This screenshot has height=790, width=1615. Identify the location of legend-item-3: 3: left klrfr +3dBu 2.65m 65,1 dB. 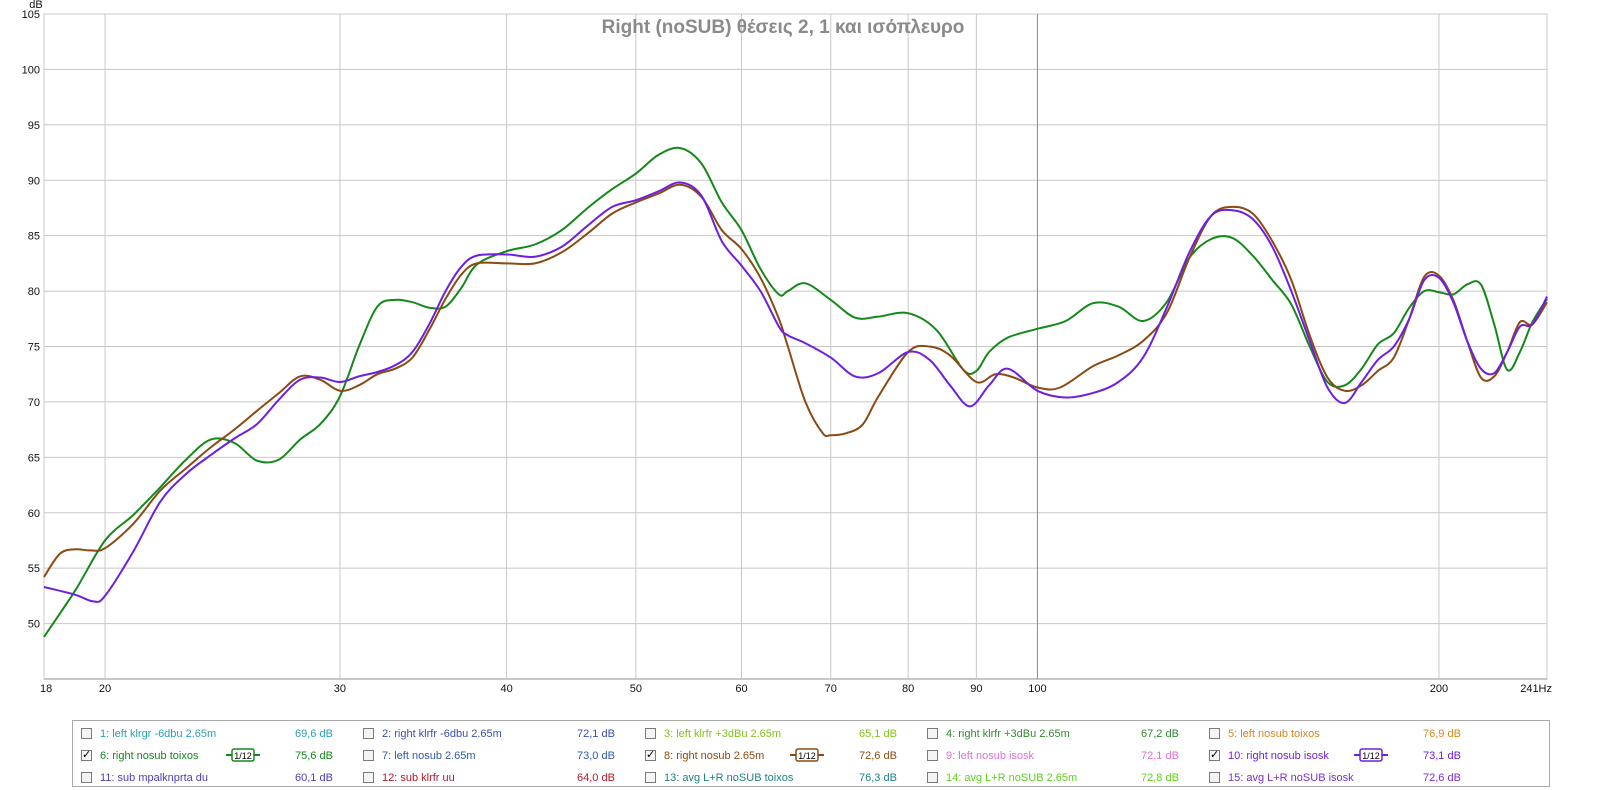
(777, 735).